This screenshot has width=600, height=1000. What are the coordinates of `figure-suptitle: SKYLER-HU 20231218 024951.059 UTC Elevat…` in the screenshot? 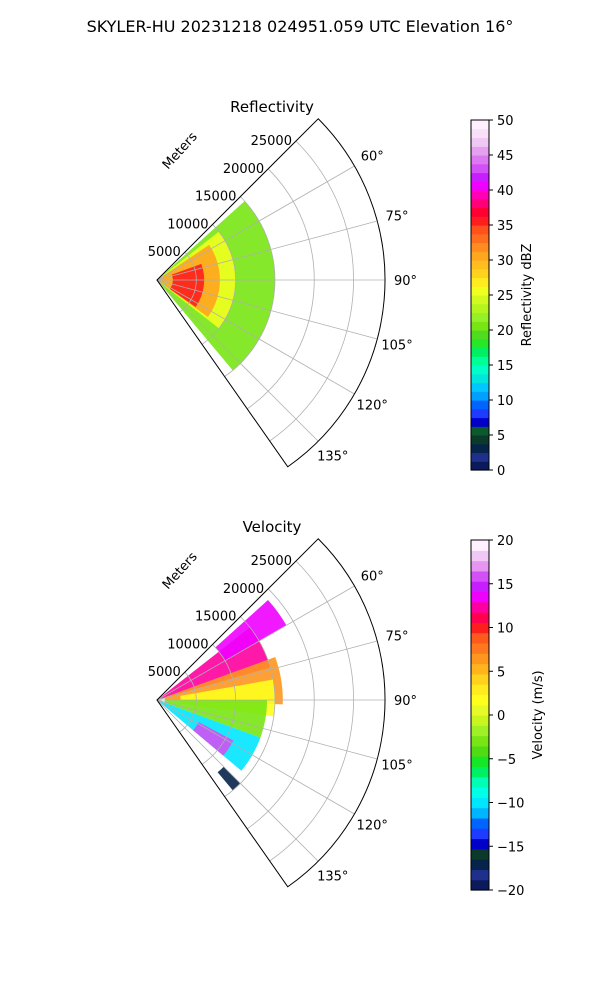 It's located at (300, 26).